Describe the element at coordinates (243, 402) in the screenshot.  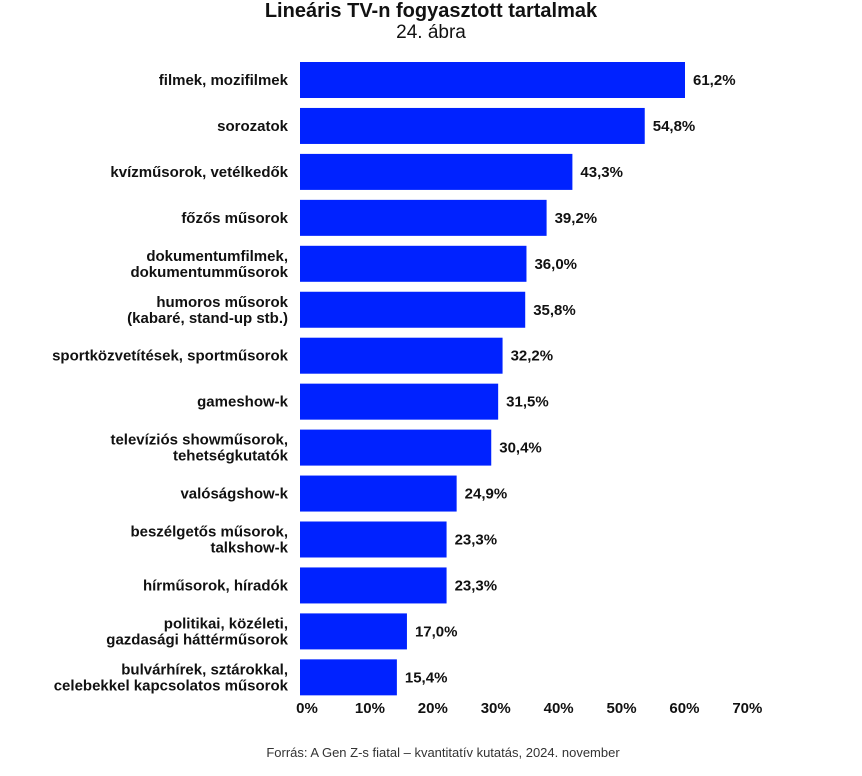
I see `category-label-7: gameshow-k` at that location.